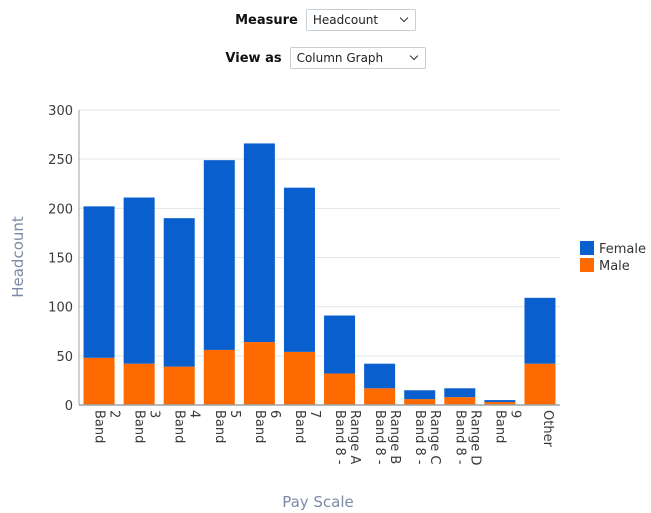 This screenshot has width=651, height=513. I want to click on legend-swatch-female, so click(587, 248).